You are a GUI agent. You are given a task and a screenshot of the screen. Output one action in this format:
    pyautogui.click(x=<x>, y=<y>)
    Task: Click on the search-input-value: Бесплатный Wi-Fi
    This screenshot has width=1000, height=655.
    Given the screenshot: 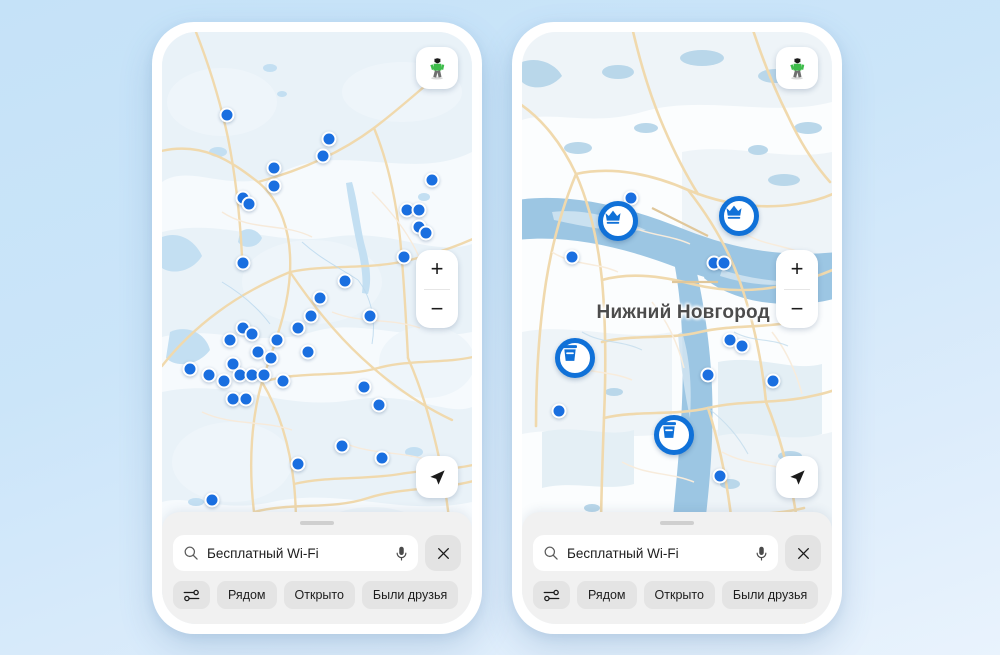 What is the action you would take?
    pyautogui.click(x=623, y=553)
    